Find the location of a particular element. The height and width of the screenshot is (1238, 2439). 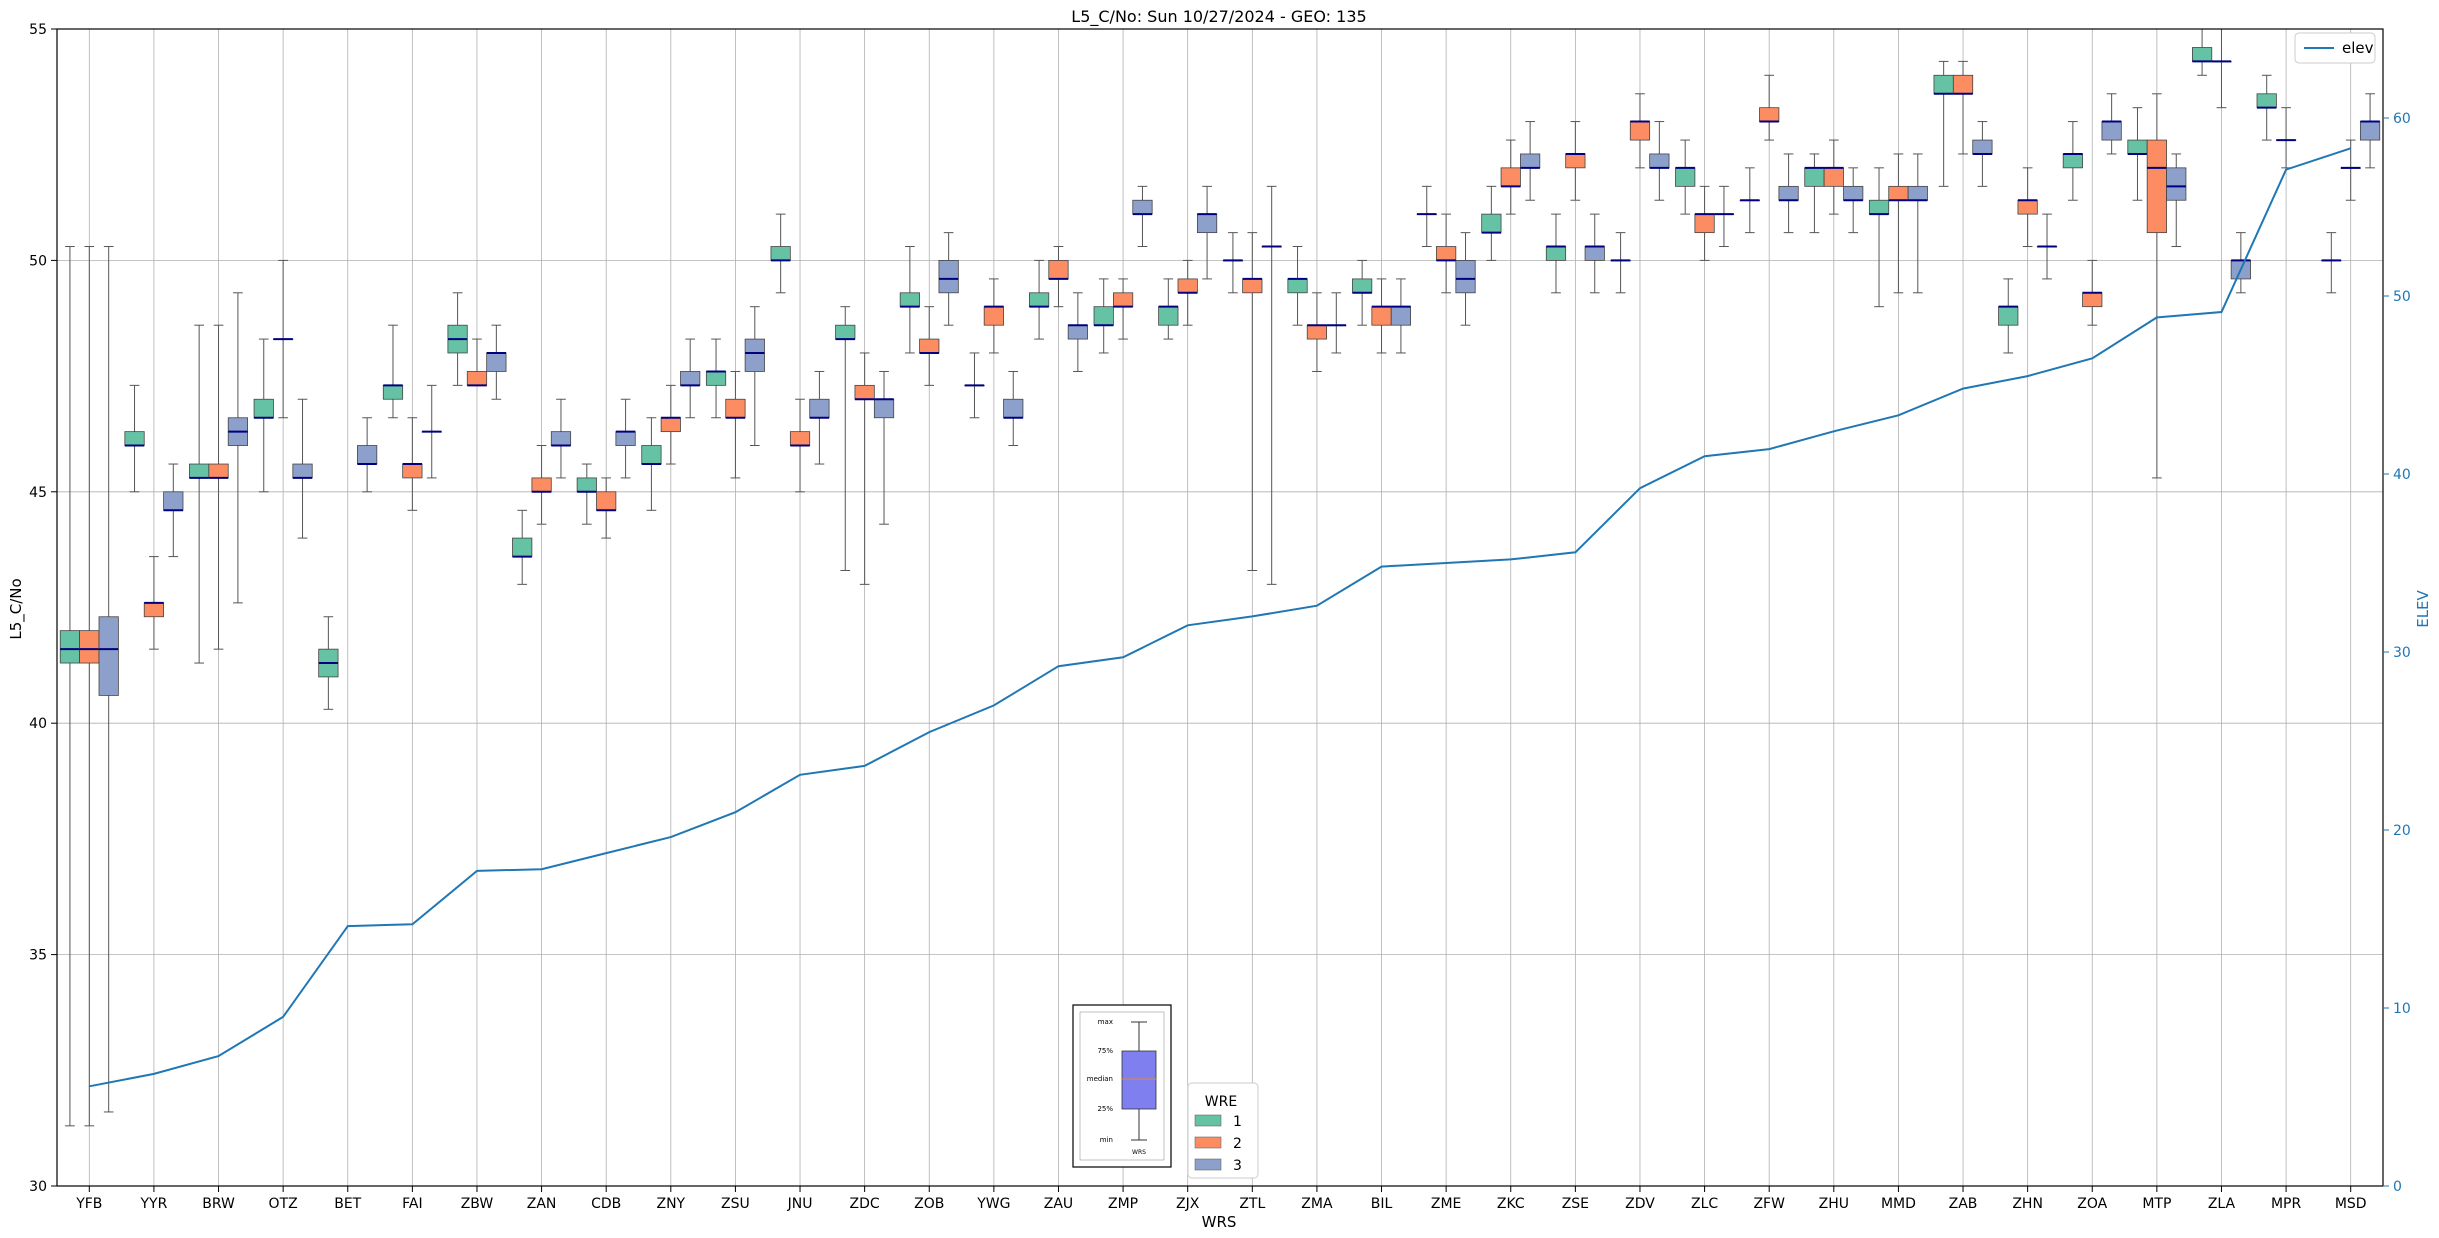

box-plot-BIL-wre1 is located at coordinates (1362, 292).